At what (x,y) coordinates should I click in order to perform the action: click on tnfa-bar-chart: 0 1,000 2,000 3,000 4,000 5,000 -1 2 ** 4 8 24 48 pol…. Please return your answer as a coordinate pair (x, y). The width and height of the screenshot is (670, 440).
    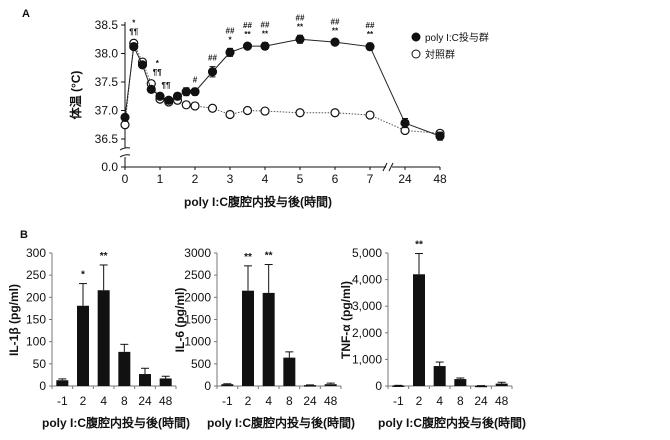
    Looking at the image, I should click on (432, 335).